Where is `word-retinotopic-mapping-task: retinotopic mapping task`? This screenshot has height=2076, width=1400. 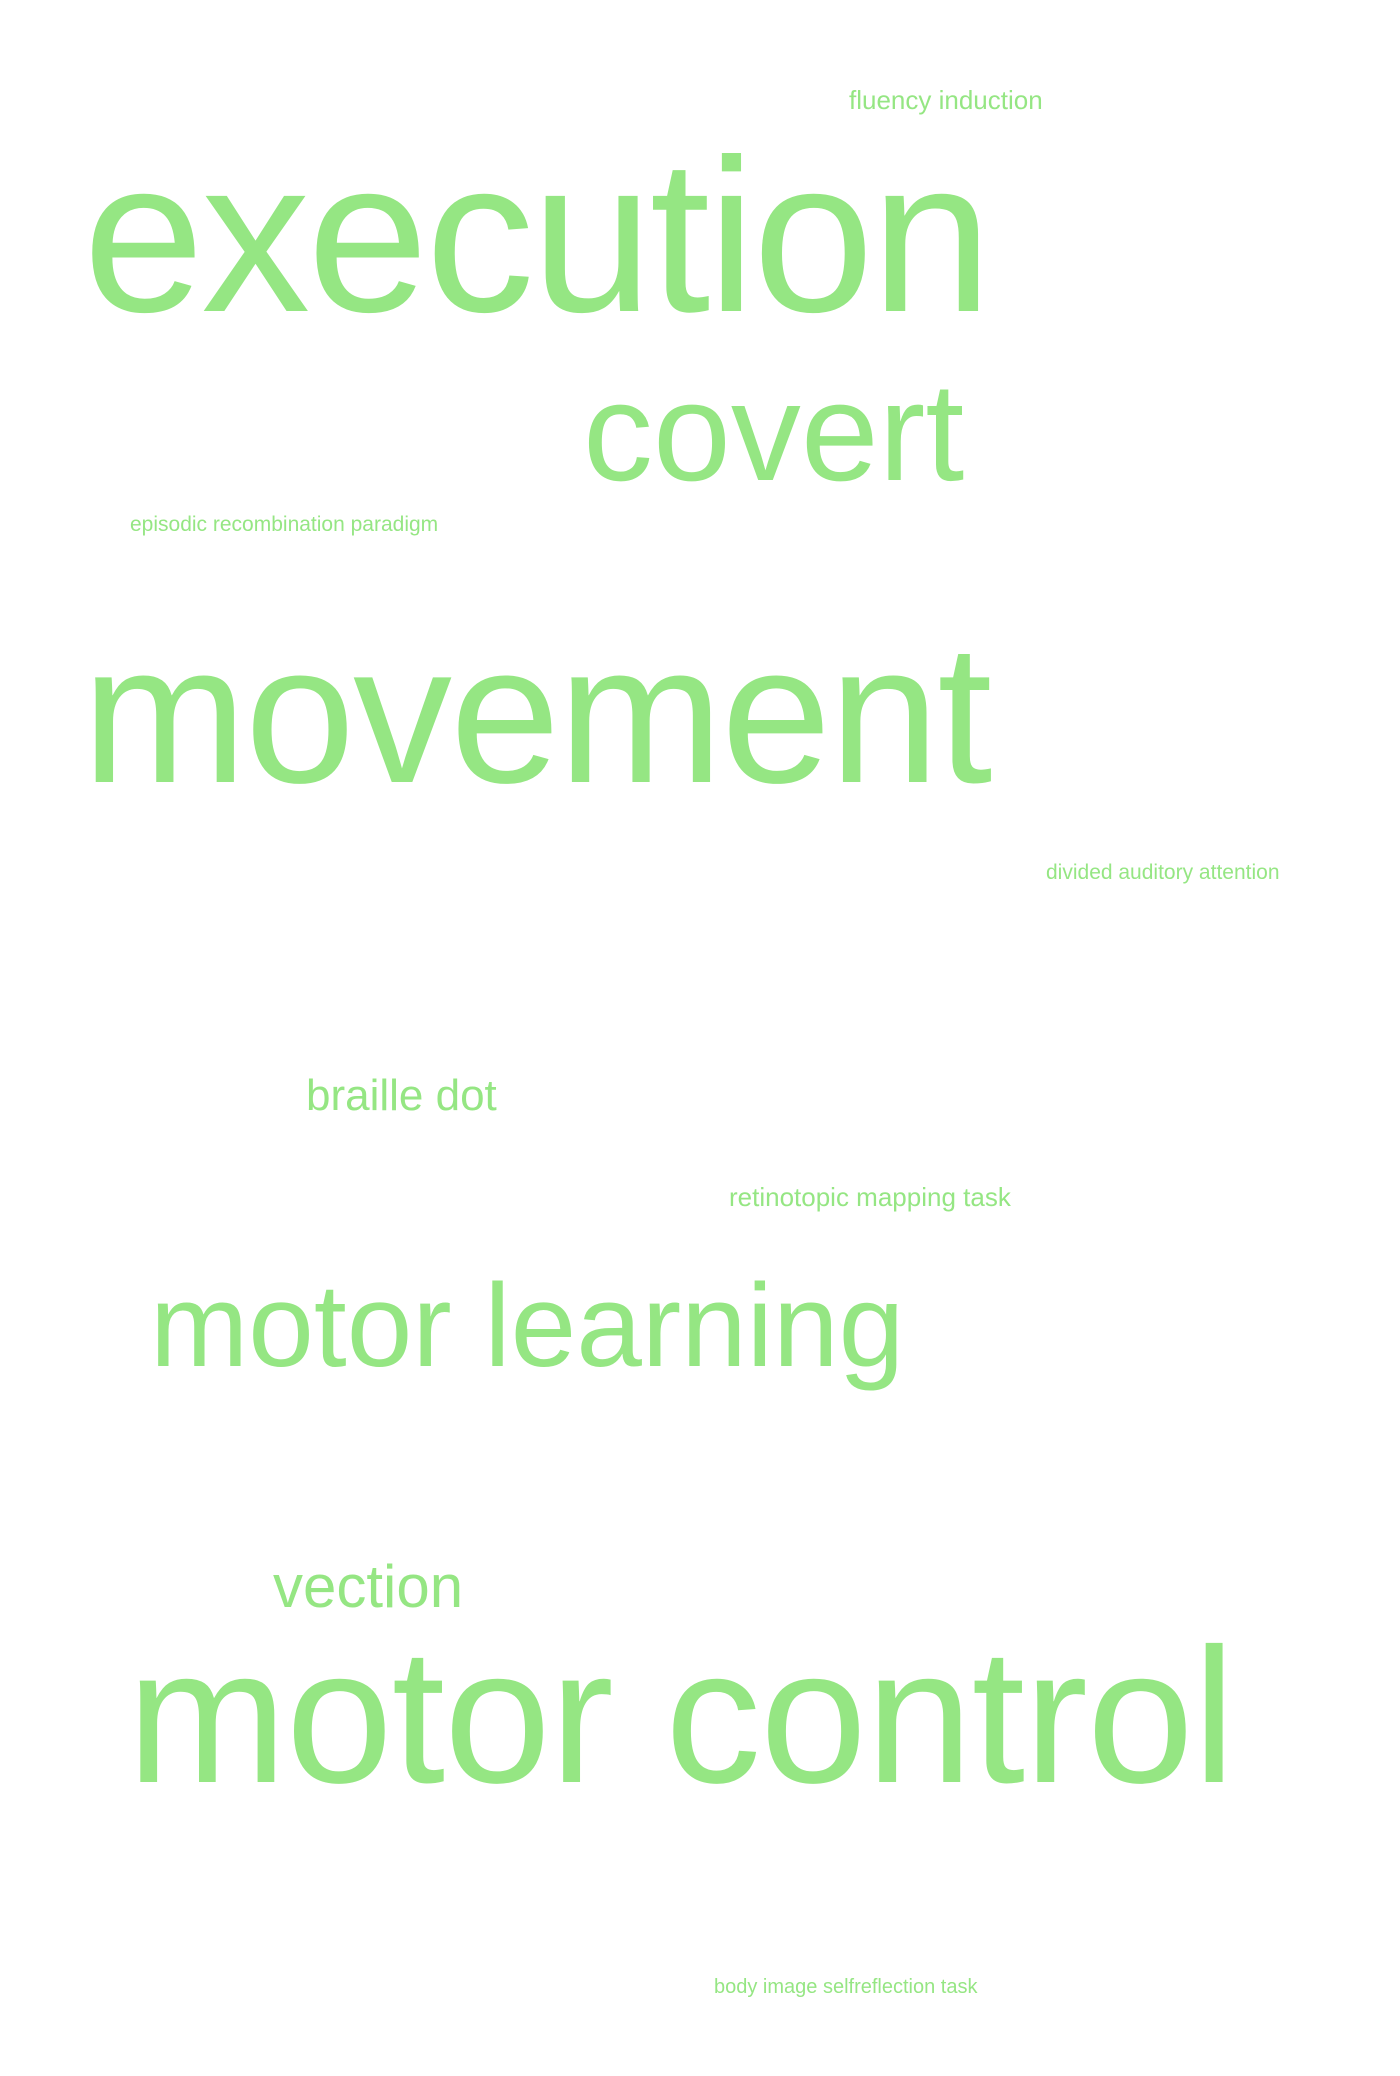 word-retinotopic-mapping-task: retinotopic mapping task is located at coordinates (870, 1197).